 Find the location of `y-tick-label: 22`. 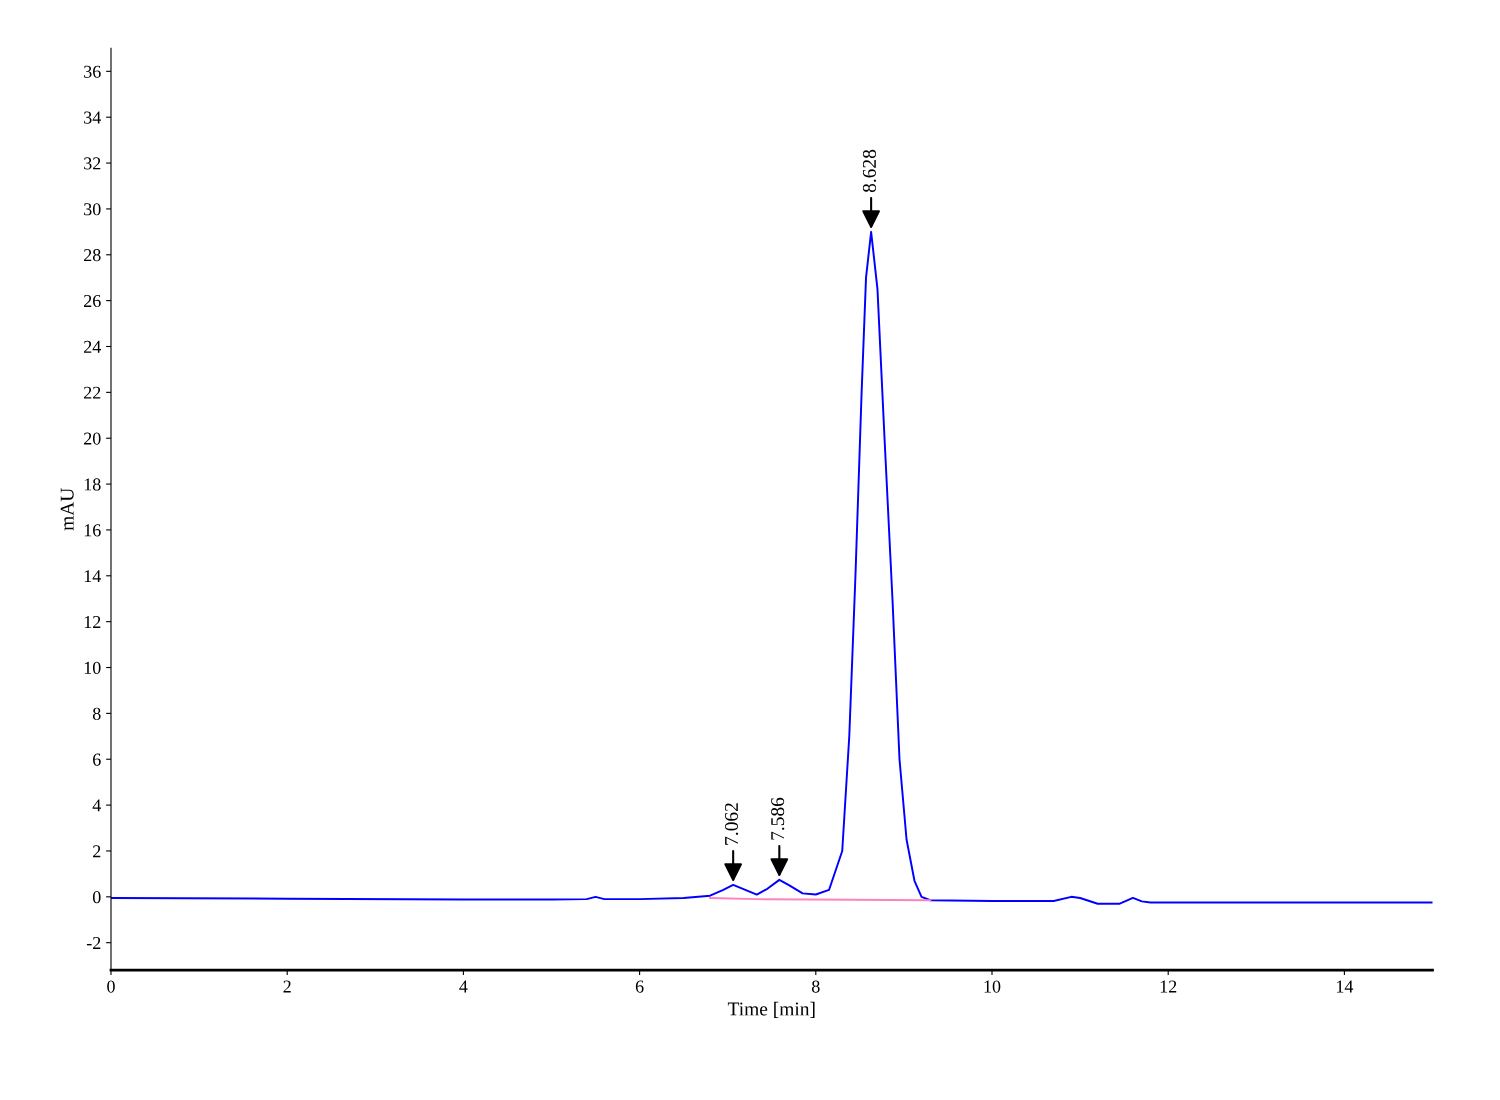

y-tick-label: 22 is located at coordinates (92, 392).